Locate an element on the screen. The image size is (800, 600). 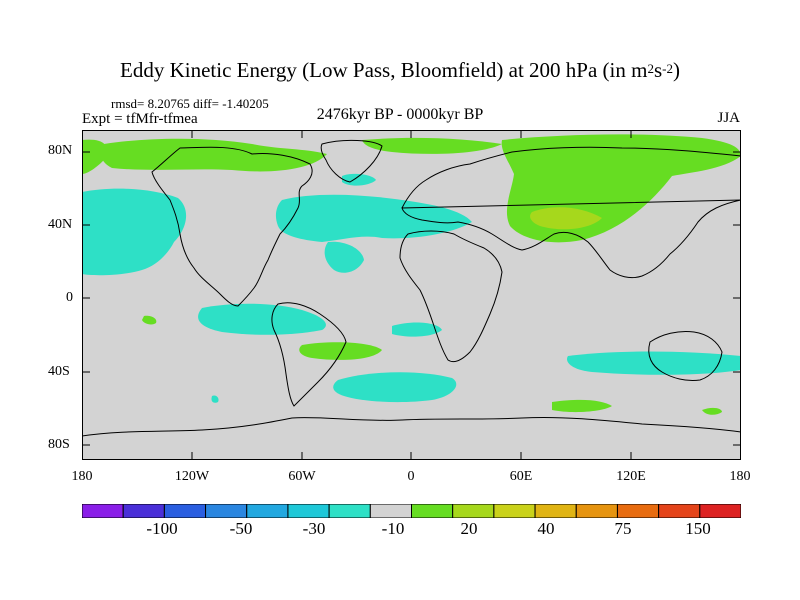
colorbar is located at coordinates (411, 511).